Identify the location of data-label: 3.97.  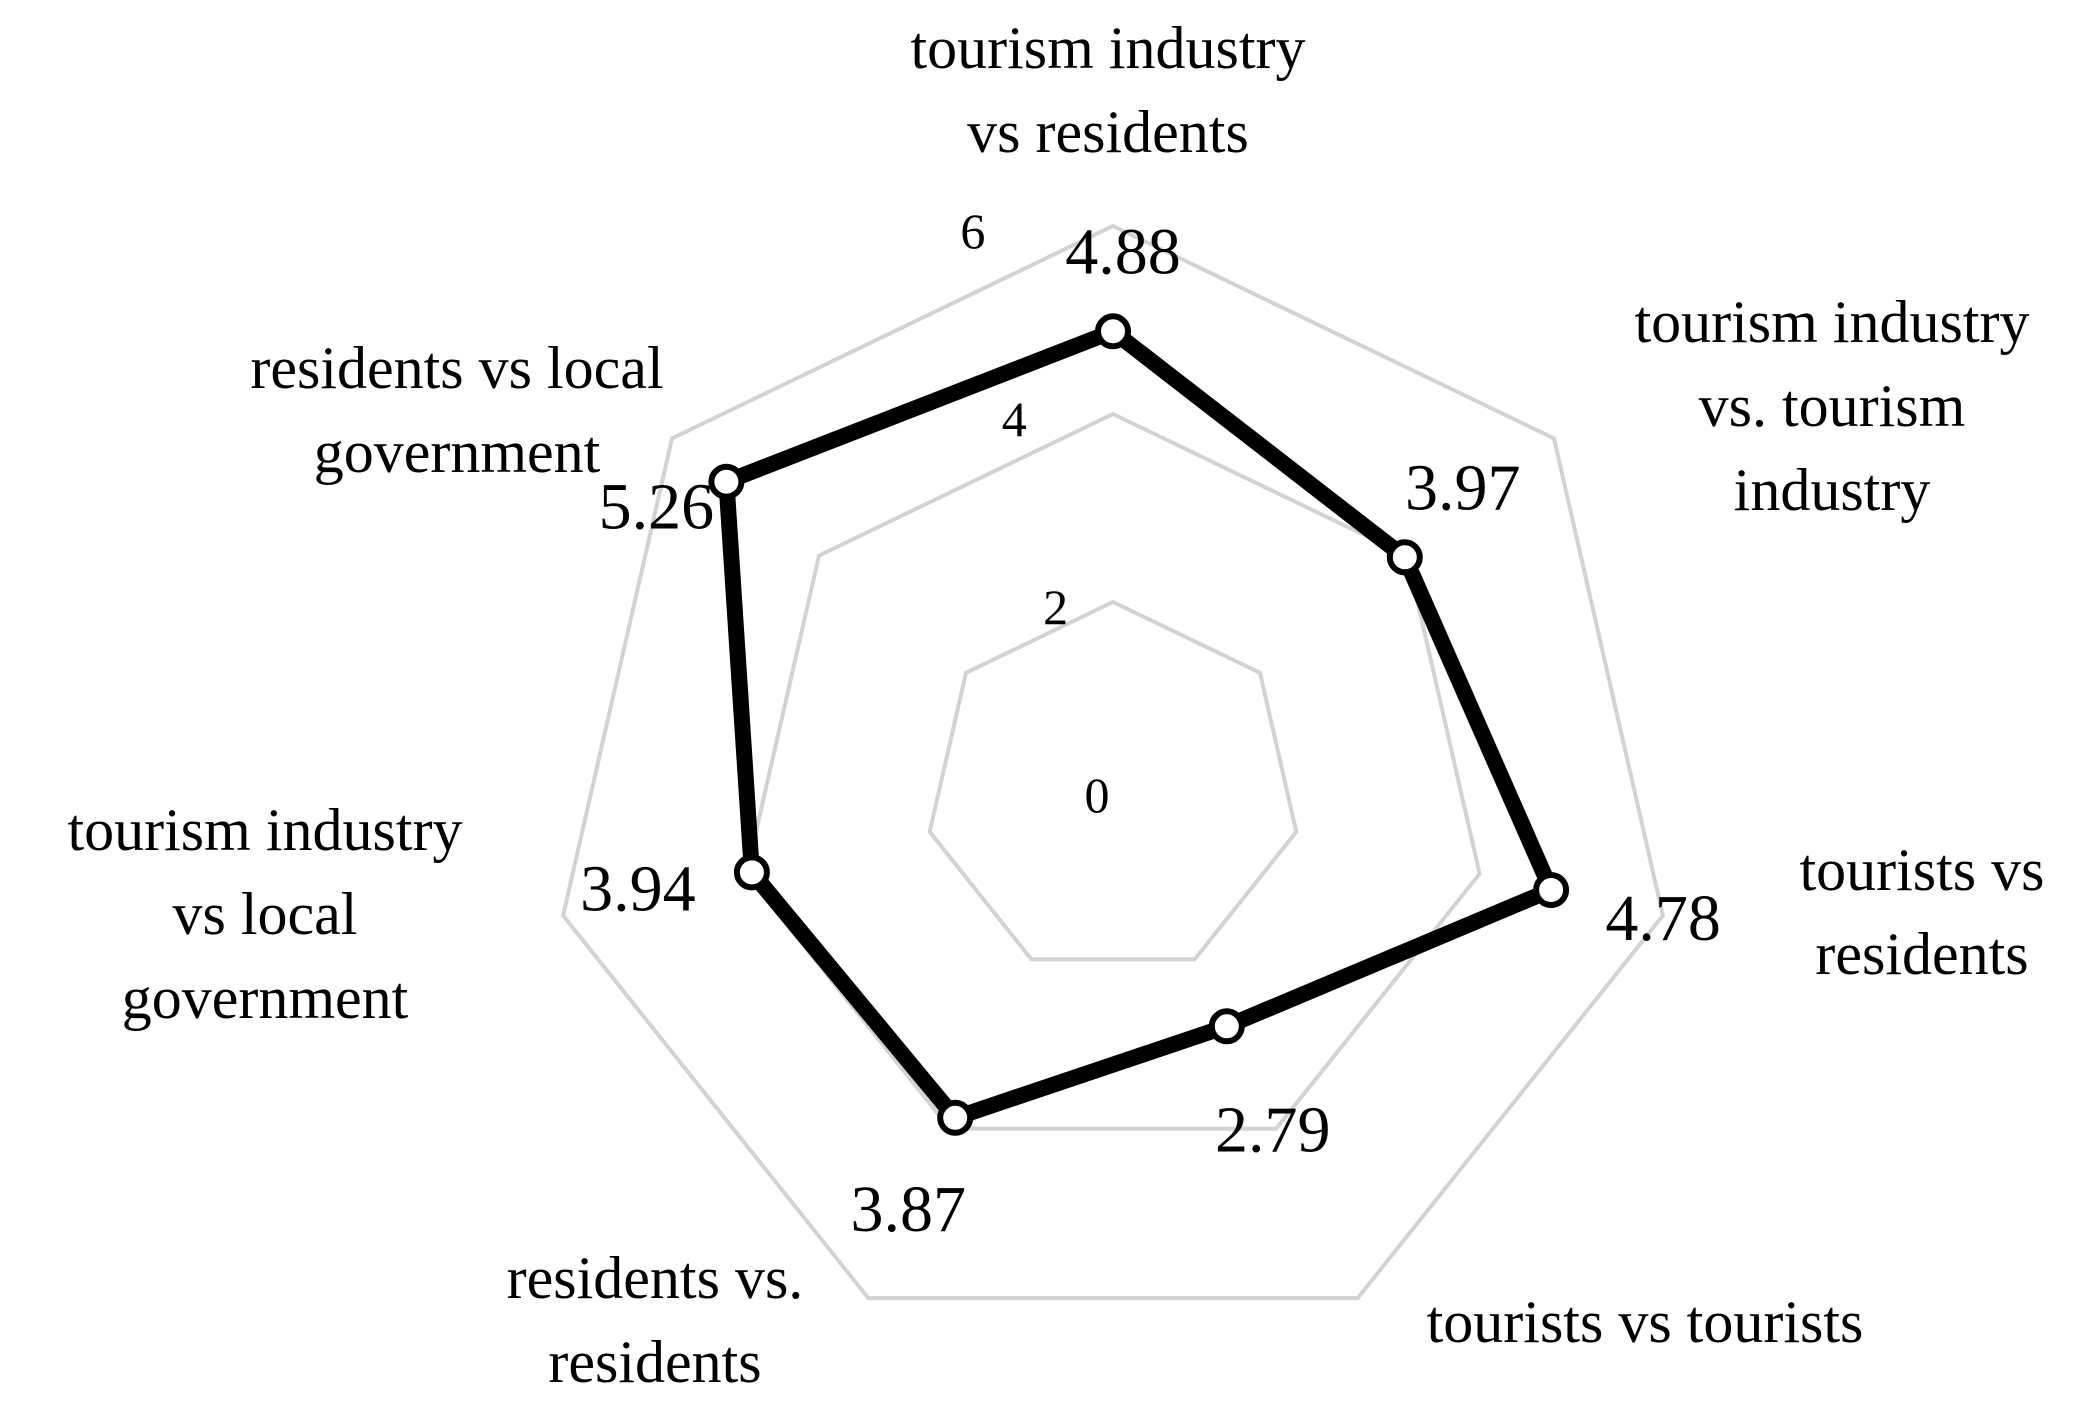
(1463, 487).